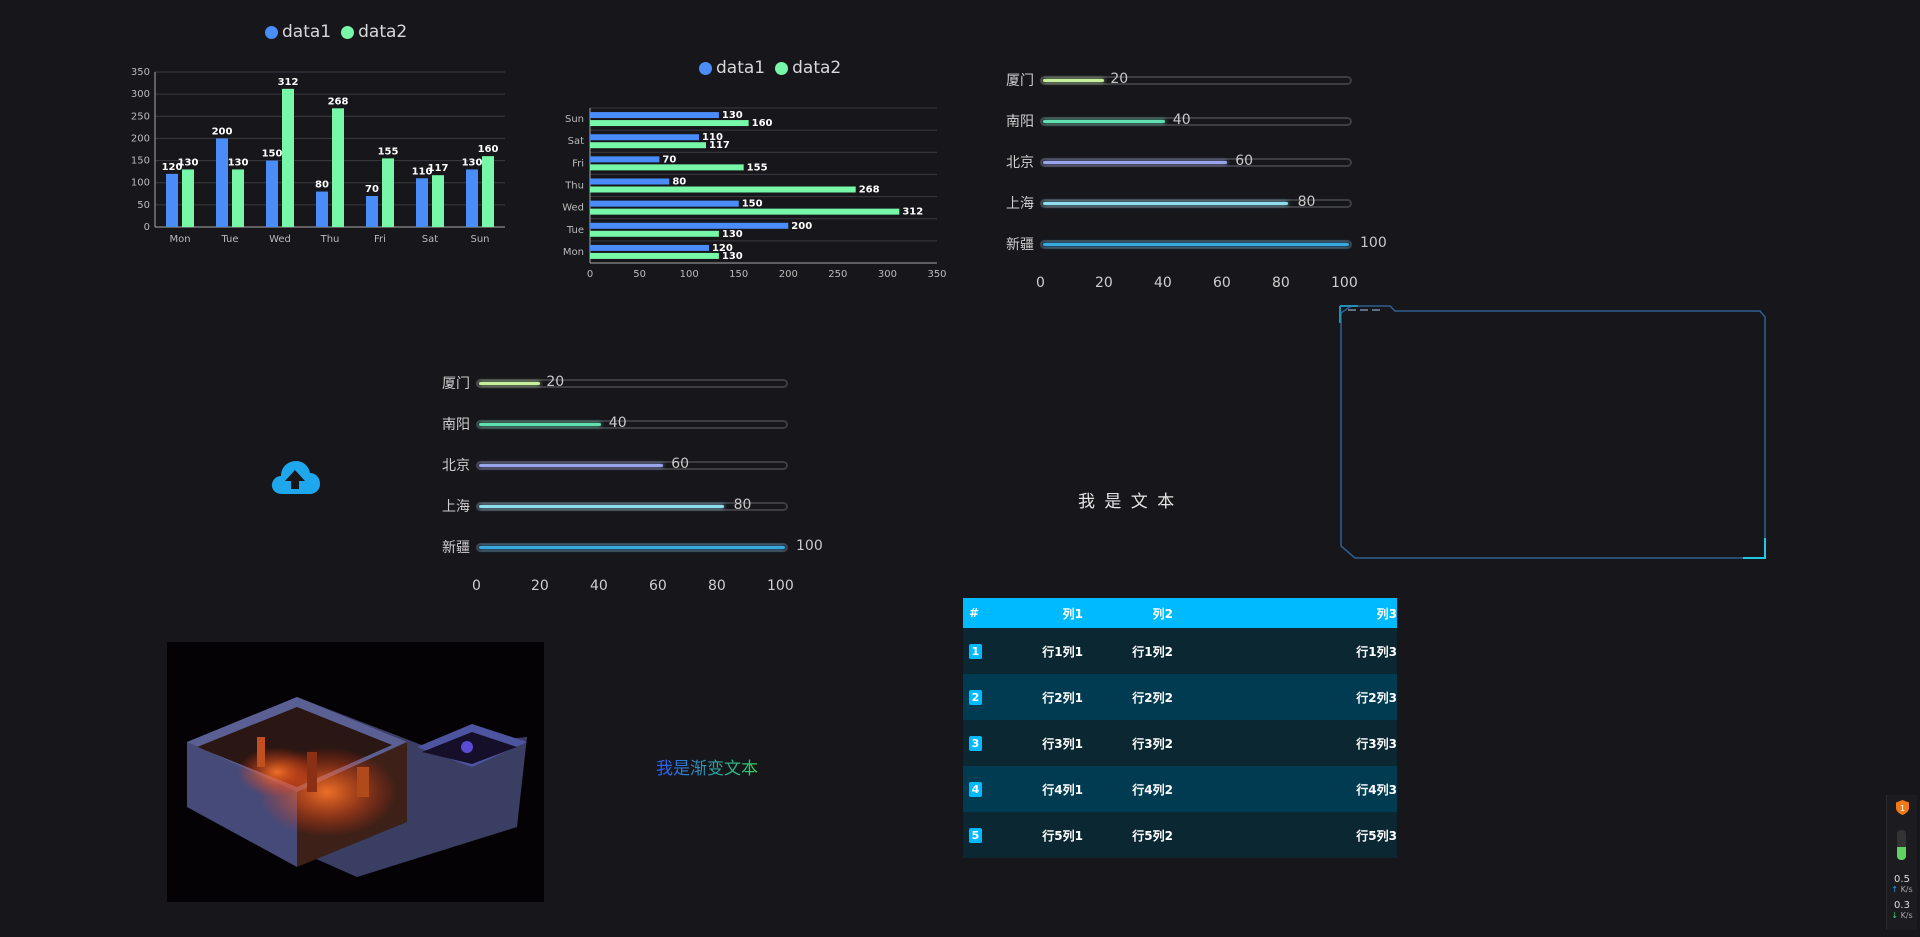 Image resolution: width=1920 pixels, height=937 pixels. I want to click on bar-value-label: 80, so click(322, 185).